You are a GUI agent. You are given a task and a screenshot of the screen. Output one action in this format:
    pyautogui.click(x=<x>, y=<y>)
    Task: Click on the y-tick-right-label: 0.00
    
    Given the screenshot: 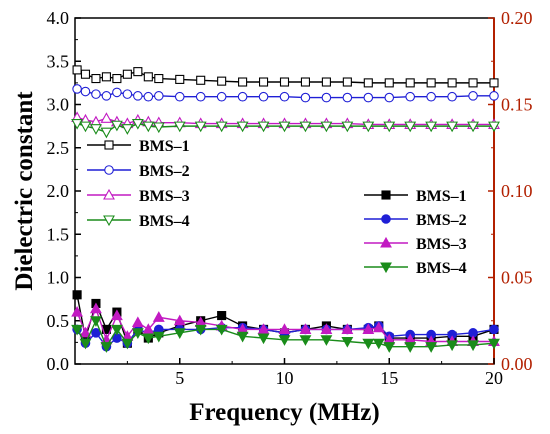 What is the action you would take?
    pyautogui.click(x=517, y=364)
    